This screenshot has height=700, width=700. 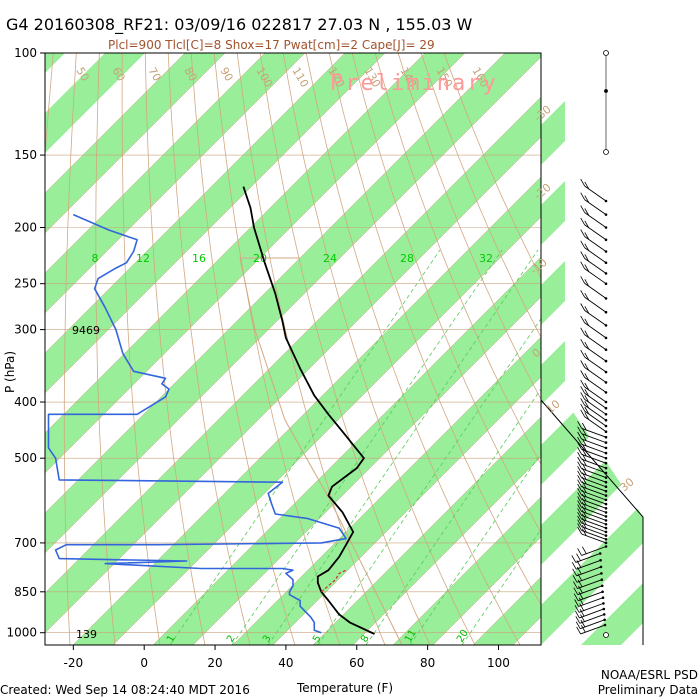 I want to click on preliminary-watermark: Preliminary, so click(x=414, y=83).